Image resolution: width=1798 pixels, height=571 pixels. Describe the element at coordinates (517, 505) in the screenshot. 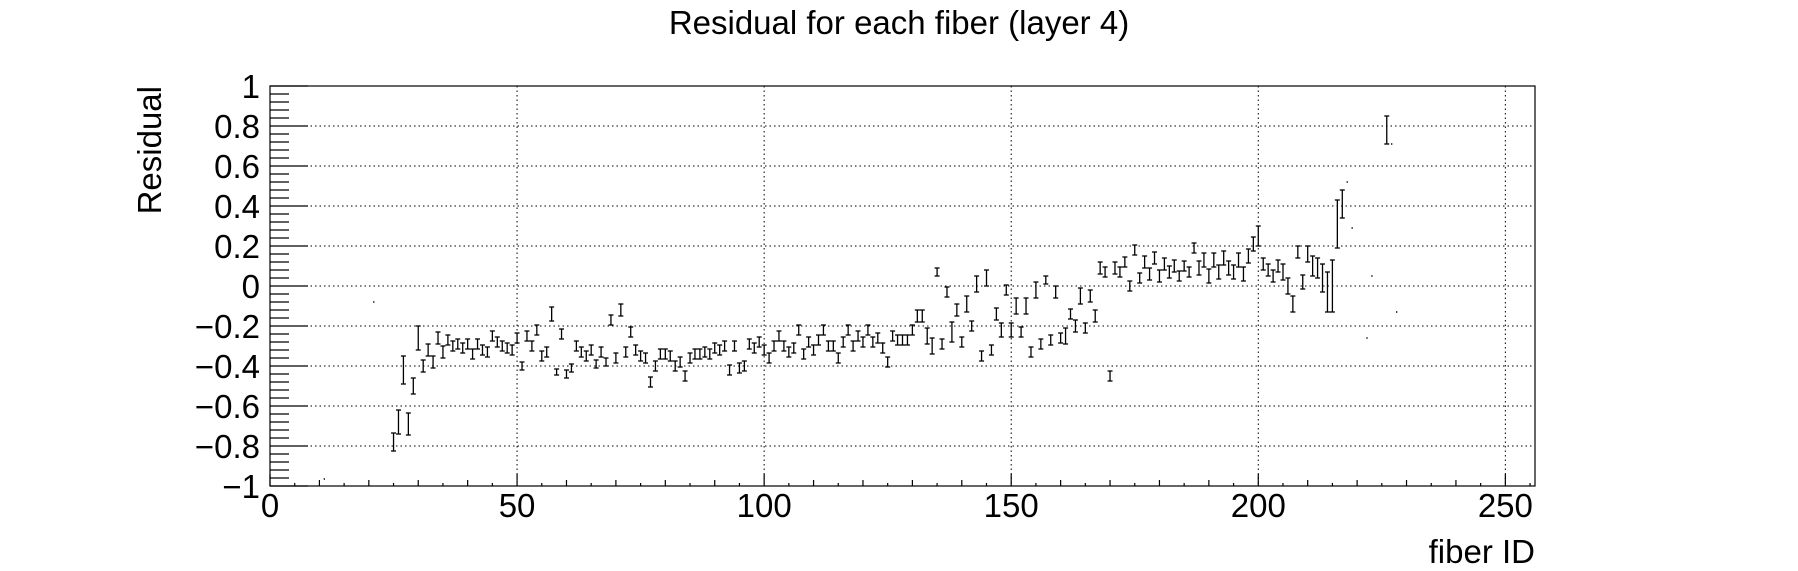

I see `x-tick-label: 50` at that location.